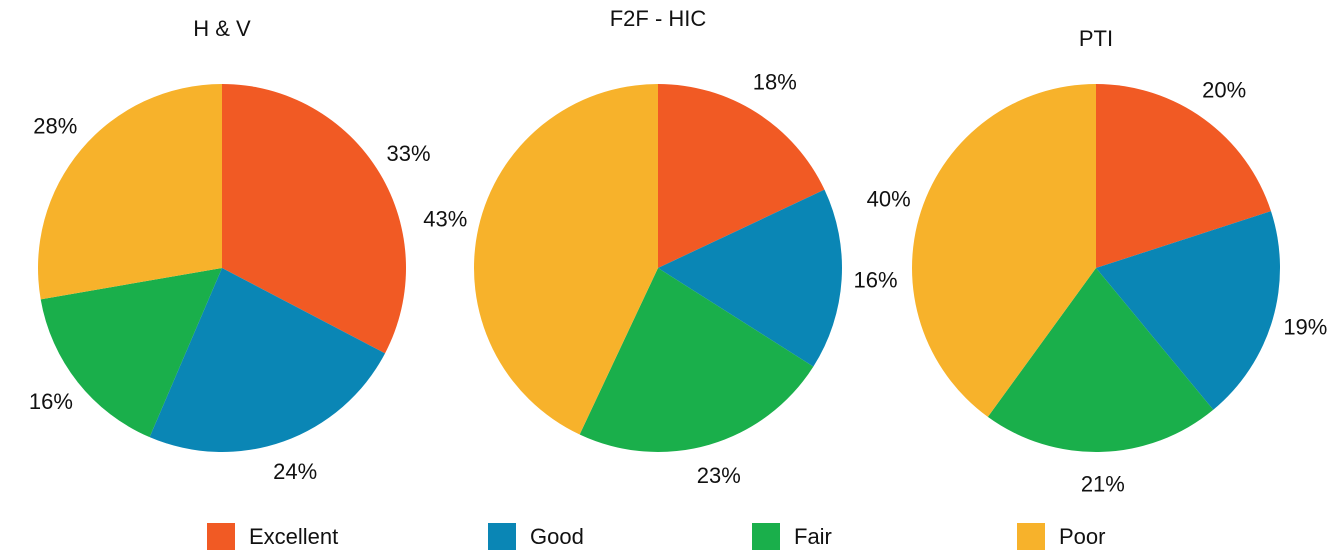  What do you see at coordinates (222, 28) in the screenshot?
I see `chart-title: H & V` at bounding box center [222, 28].